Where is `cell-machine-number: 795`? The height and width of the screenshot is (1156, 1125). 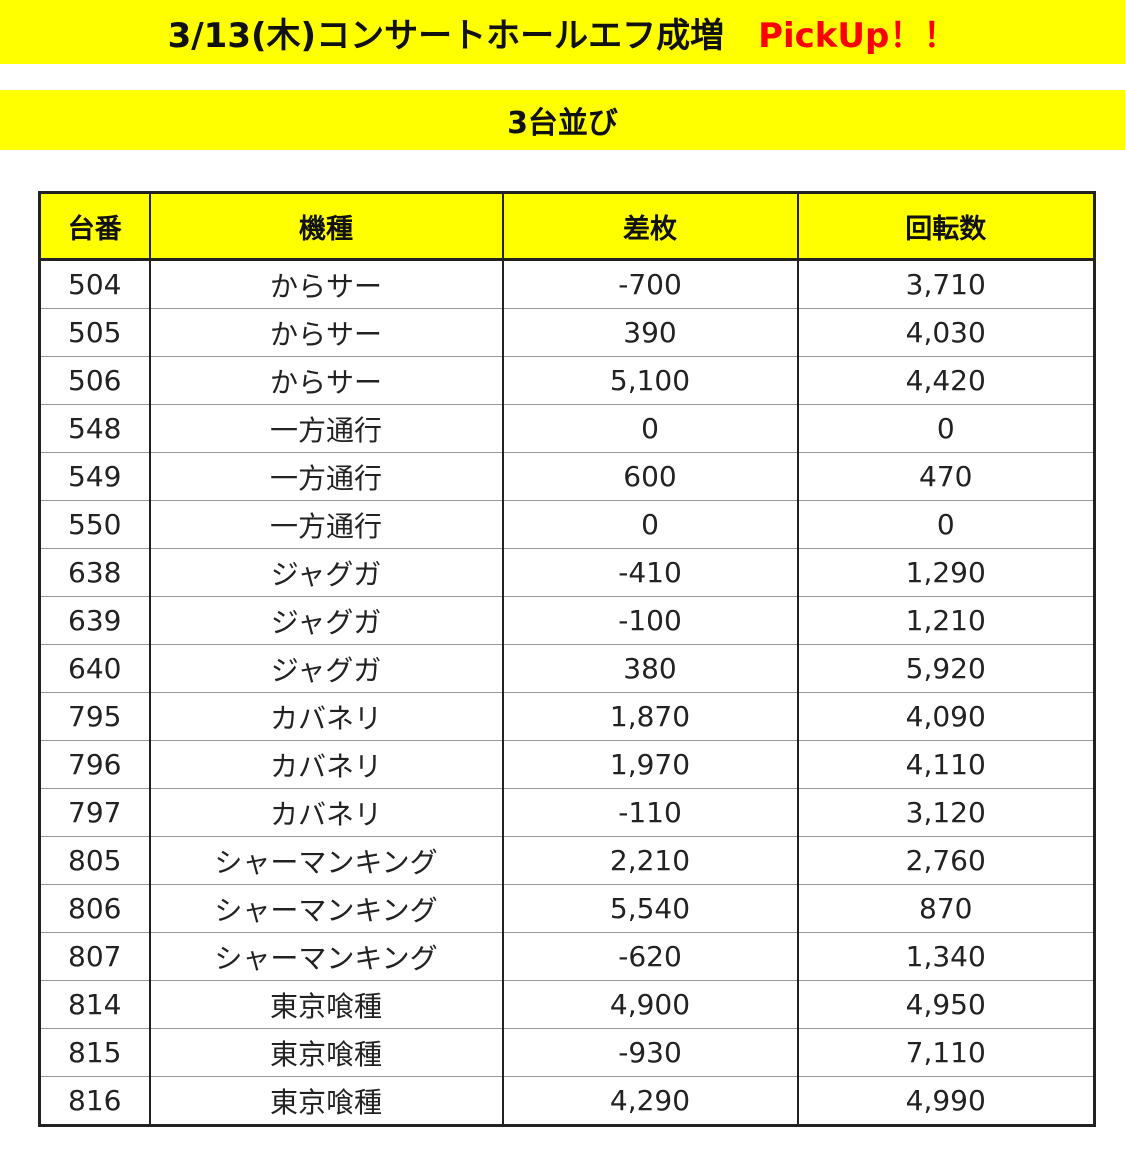 cell-machine-number: 795 is located at coordinates (95, 716).